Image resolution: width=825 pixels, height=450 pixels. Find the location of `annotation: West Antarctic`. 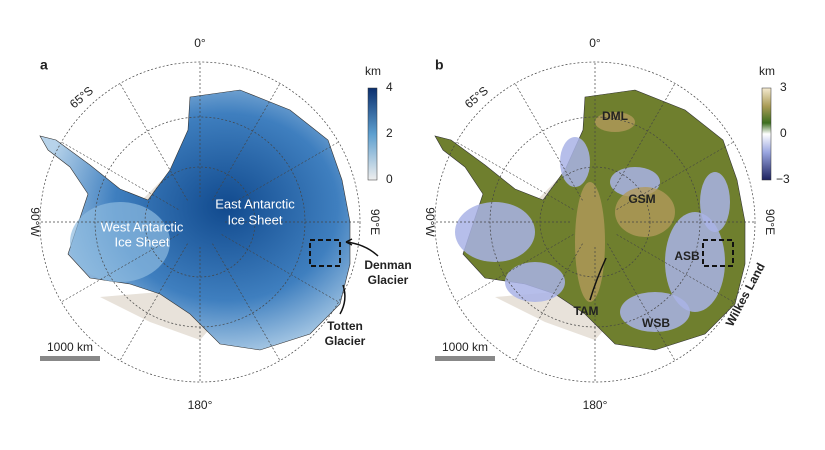

annotation: West Antarctic is located at coordinates (142, 226).